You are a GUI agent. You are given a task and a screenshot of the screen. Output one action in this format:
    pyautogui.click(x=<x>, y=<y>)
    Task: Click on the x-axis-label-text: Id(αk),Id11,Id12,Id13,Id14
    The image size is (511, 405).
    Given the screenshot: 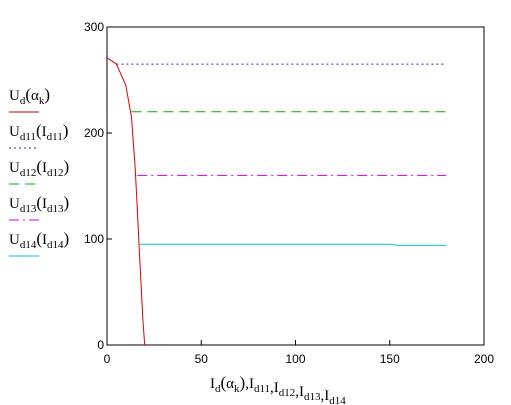 What is the action you would take?
    pyautogui.click(x=278, y=389)
    